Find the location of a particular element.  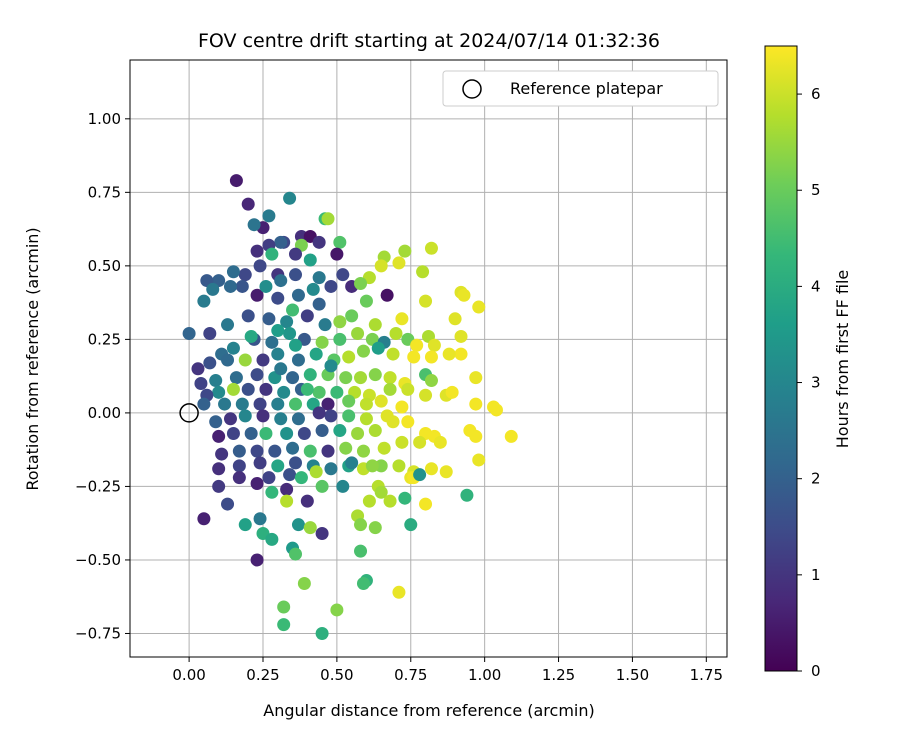

y-tick-label: 0.00 is located at coordinates (104, 413).